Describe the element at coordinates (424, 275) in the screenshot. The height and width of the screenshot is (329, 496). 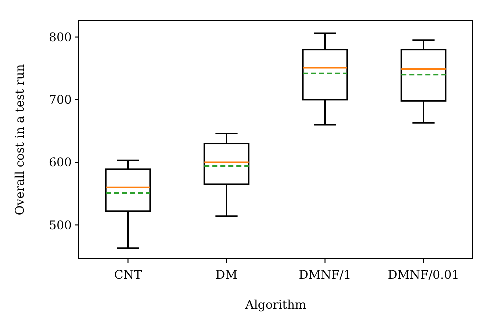
I see `x-tick-label: DMNF/0.01` at that location.